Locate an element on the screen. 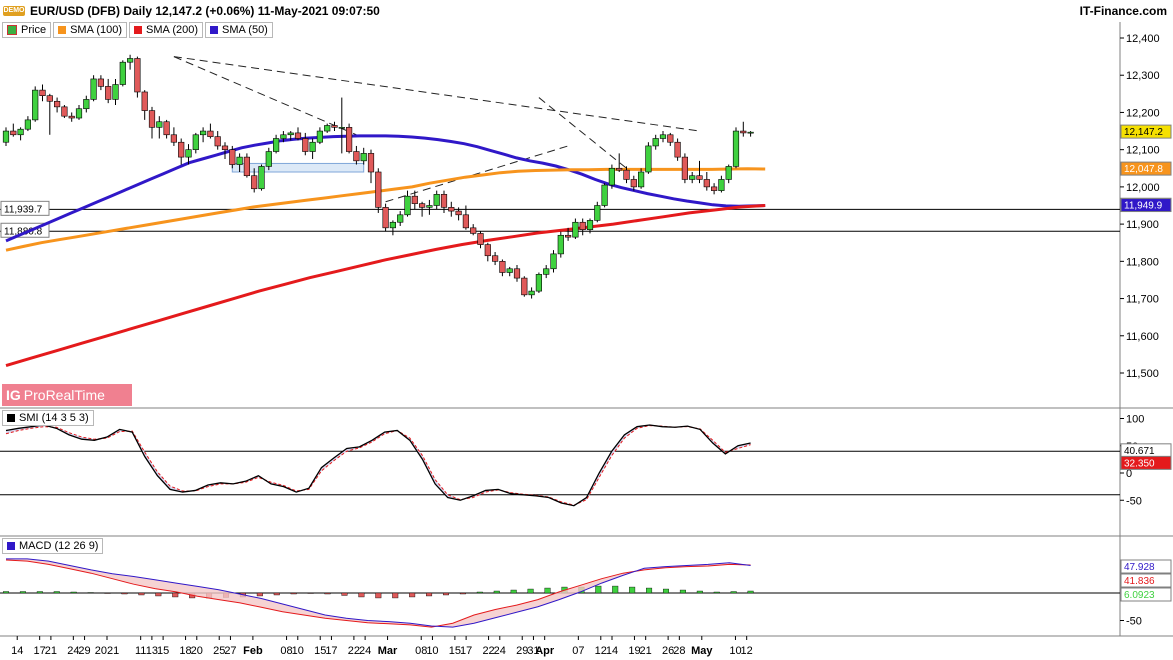  date-tick-label: 13 is located at coordinates (152, 651).